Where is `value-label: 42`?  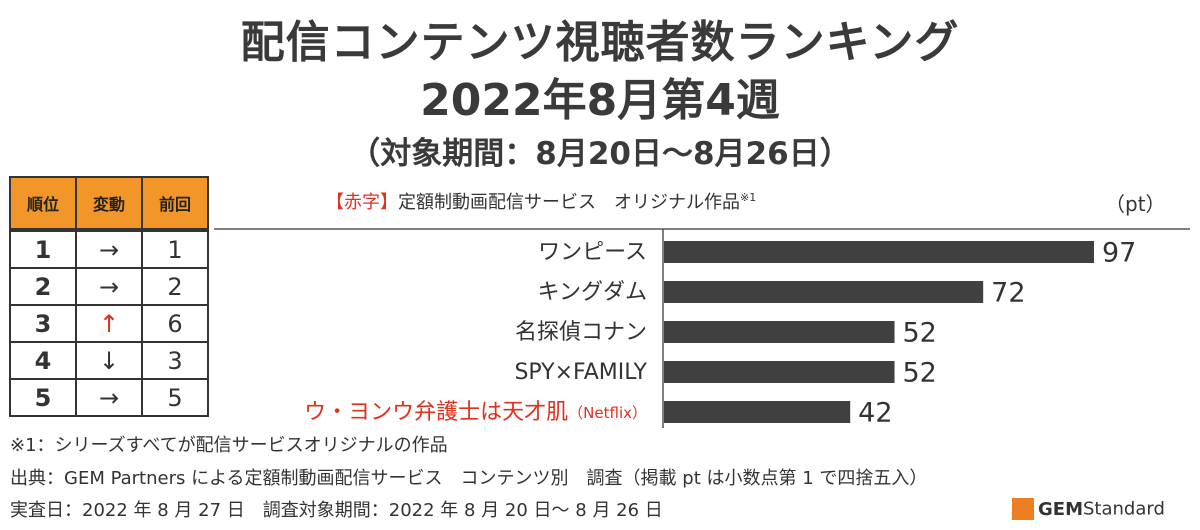 value-label: 42 is located at coordinates (875, 413).